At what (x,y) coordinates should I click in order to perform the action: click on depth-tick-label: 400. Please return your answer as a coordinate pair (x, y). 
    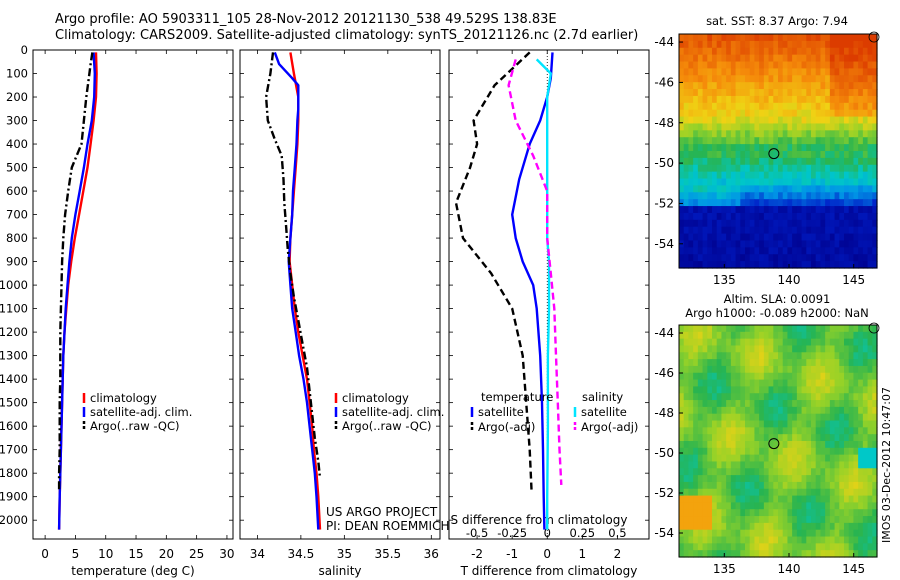
    Looking at the image, I should click on (17, 144).